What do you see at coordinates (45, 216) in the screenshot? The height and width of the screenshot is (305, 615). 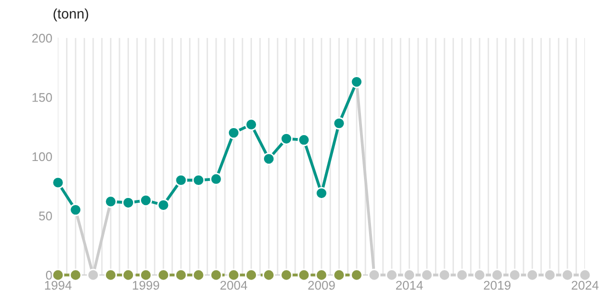 I see `y-tick-label: 50` at bounding box center [45, 216].